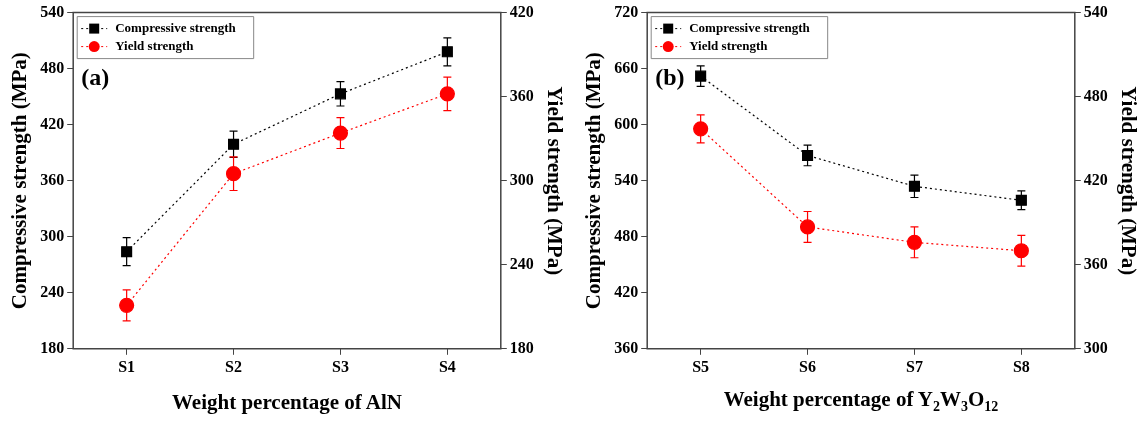 The width and height of the screenshot is (1148, 421). I want to click on y-tick-label: 660, so click(626, 67).